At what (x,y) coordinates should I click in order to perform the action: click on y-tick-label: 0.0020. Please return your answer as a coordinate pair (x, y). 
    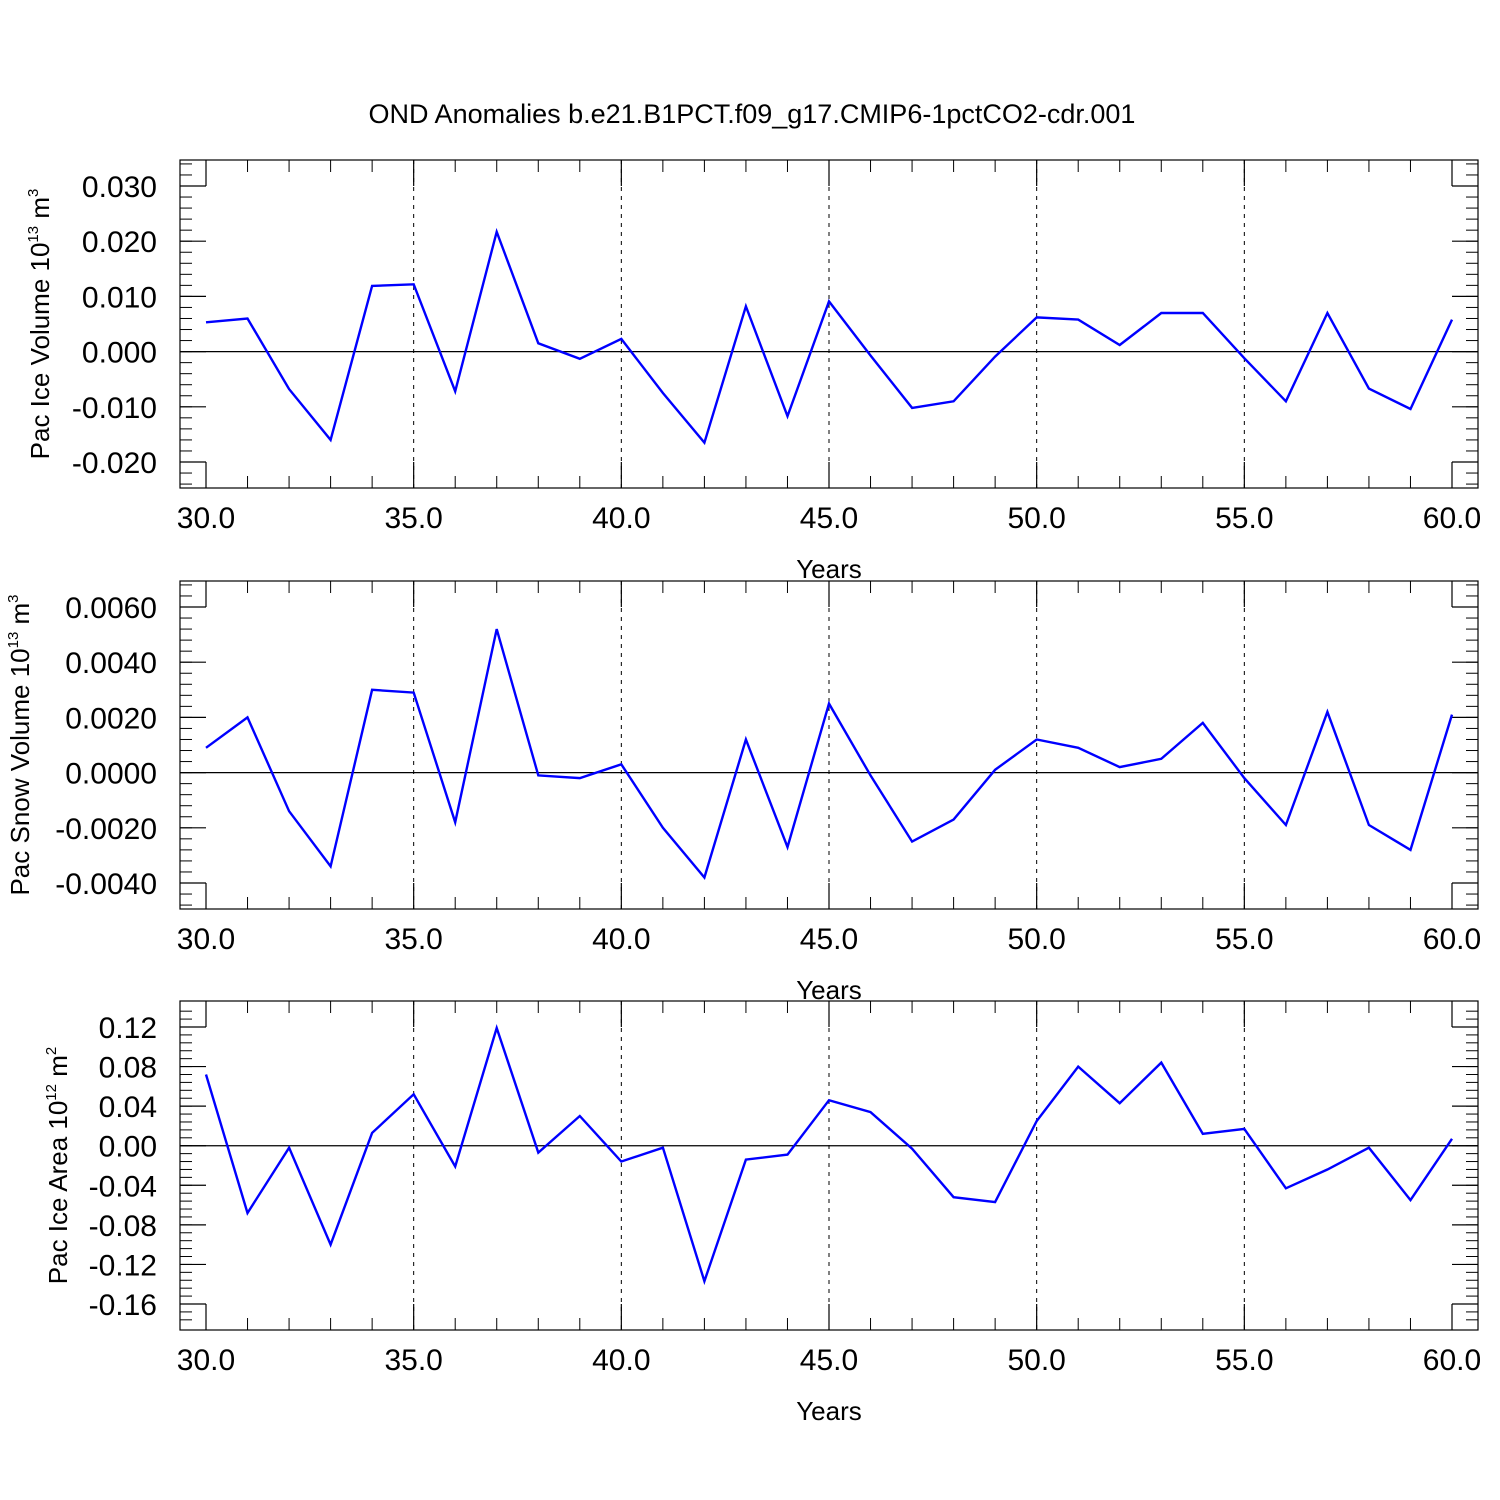
    Looking at the image, I should click on (111, 718).